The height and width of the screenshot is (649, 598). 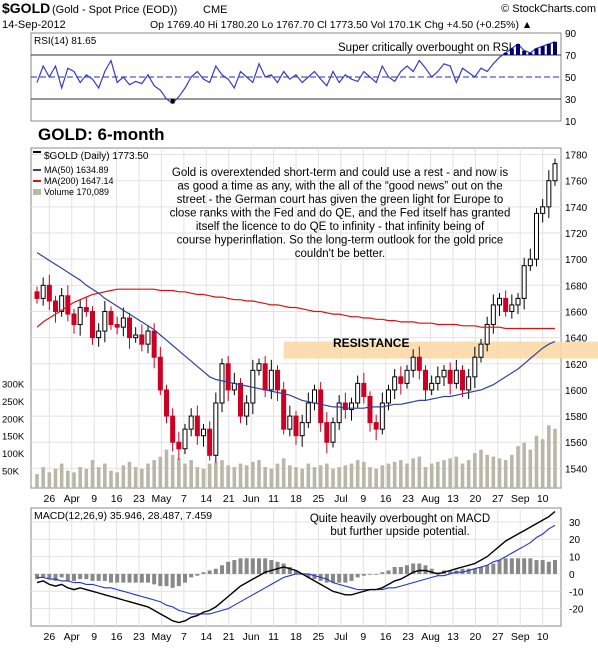 I want to click on price-tick-label: 1680, so click(x=576, y=286).